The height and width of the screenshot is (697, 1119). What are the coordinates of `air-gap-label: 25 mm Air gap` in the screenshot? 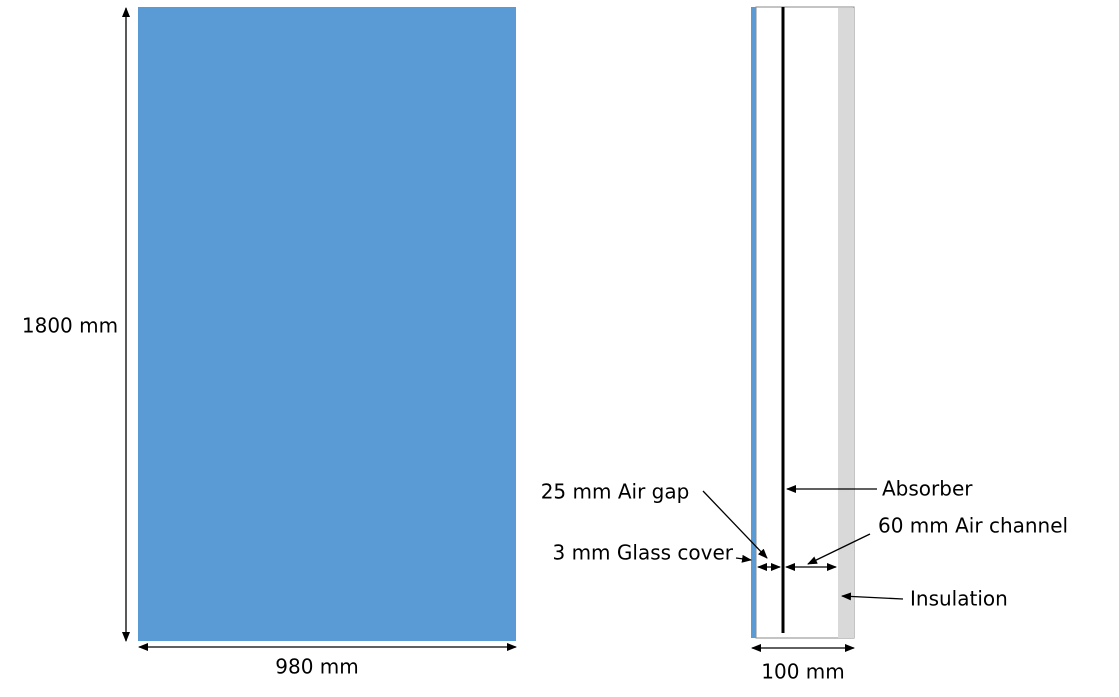 It's located at (615, 492).